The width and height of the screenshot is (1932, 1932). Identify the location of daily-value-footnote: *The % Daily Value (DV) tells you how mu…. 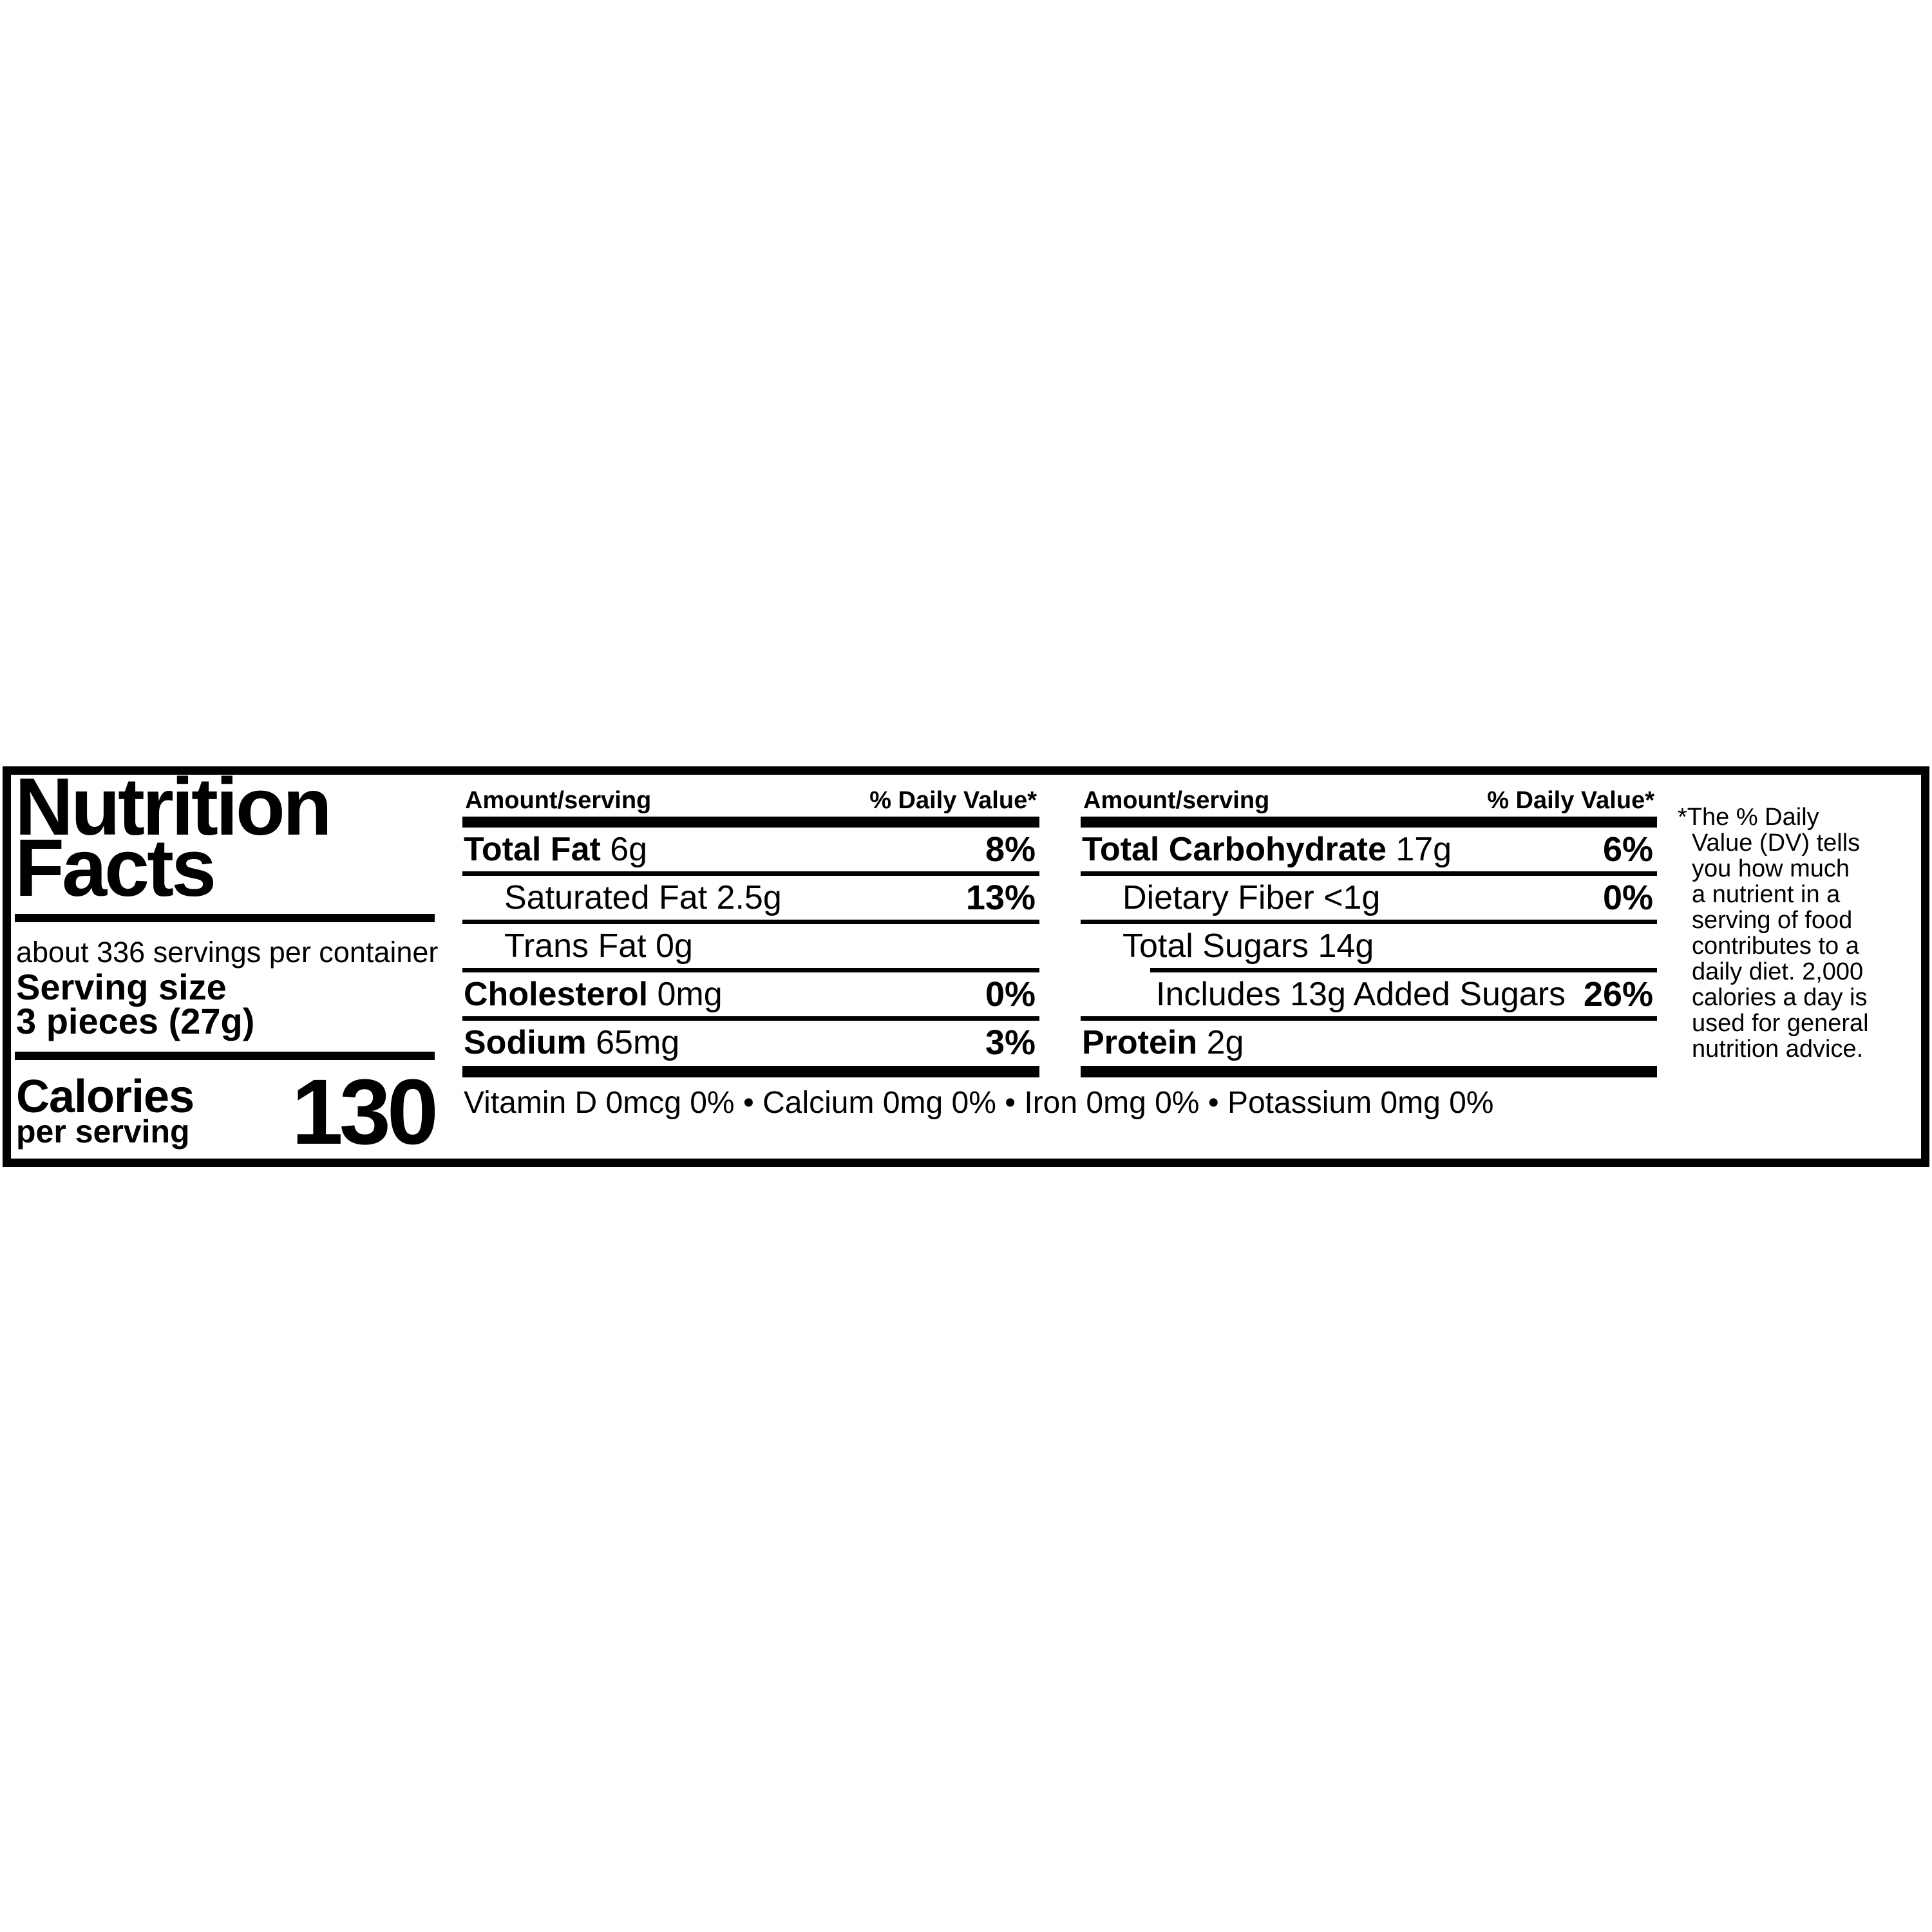
(1773, 934).